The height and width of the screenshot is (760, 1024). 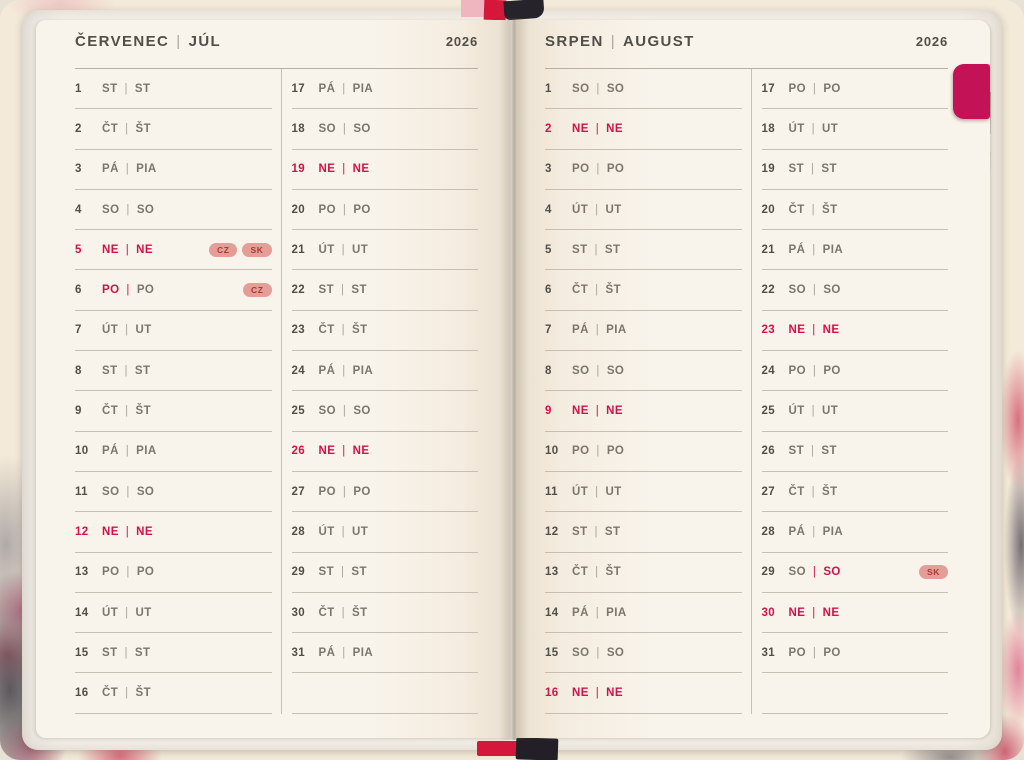 What do you see at coordinates (548, 88) in the screenshot?
I see `day-number: 1` at bounding box center [548, 88].